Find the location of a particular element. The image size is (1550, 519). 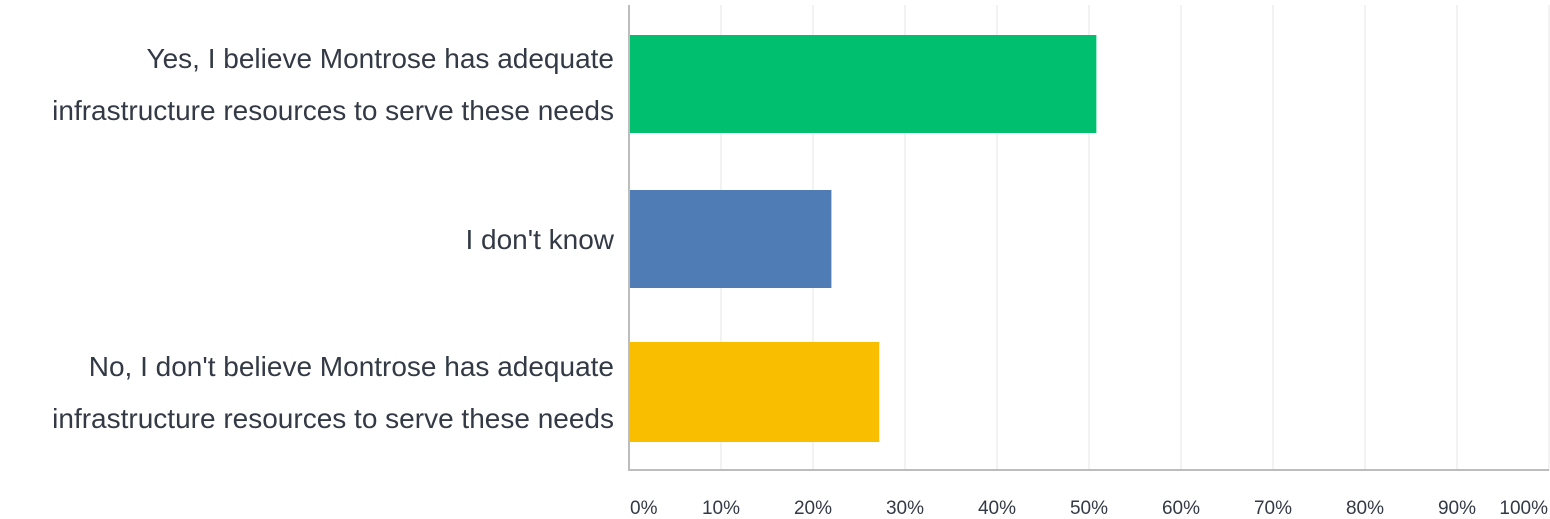

x-tick-label: 30% is located at coordinates (905, 508).